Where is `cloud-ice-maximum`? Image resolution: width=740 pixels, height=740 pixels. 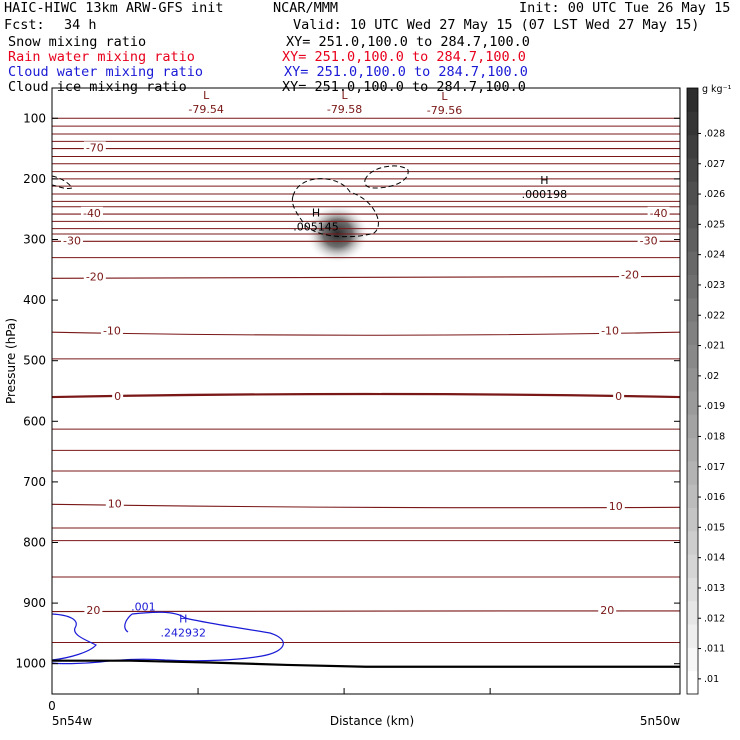
cloud-ice-maximum is located at coordinates (337, 233).